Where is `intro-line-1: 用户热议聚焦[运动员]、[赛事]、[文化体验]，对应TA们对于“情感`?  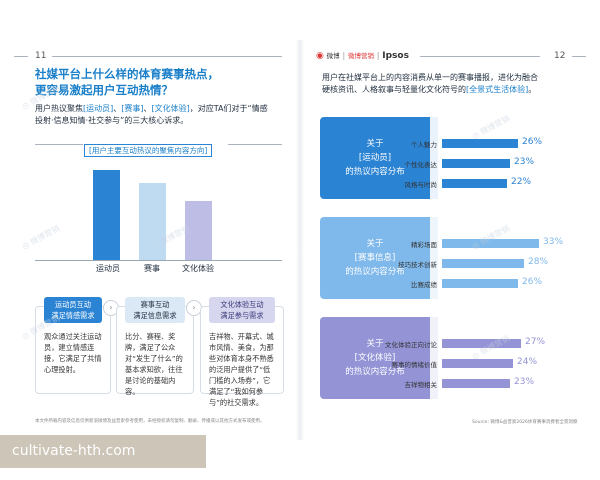
intro-line-1: 用户热议聚焦[运动员]、[赛事]、[文化体验]，对应TA们对于“情感 is located at coordinates (151, 108).